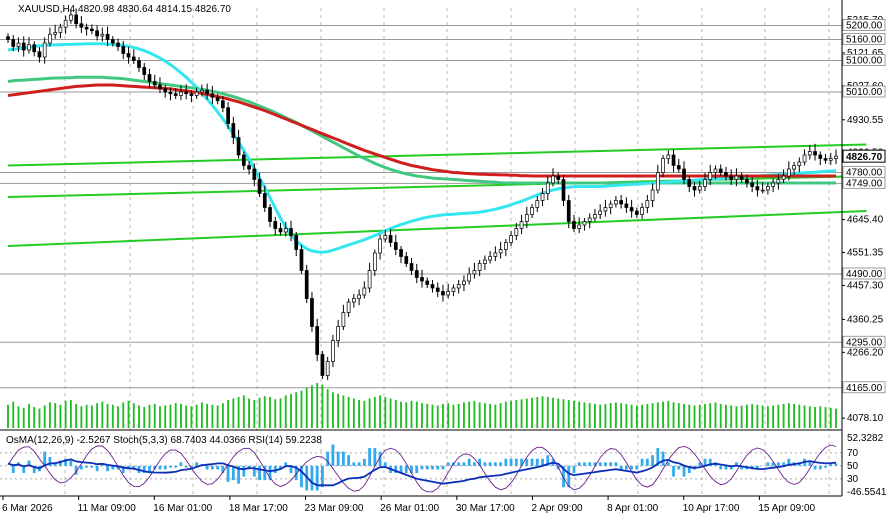 This screenshot has height=517, width=888. What do you see at coordinates (853, 479) in the screenshot?
I see `osc-tick-label: 30` at bounding box center [853, 479].